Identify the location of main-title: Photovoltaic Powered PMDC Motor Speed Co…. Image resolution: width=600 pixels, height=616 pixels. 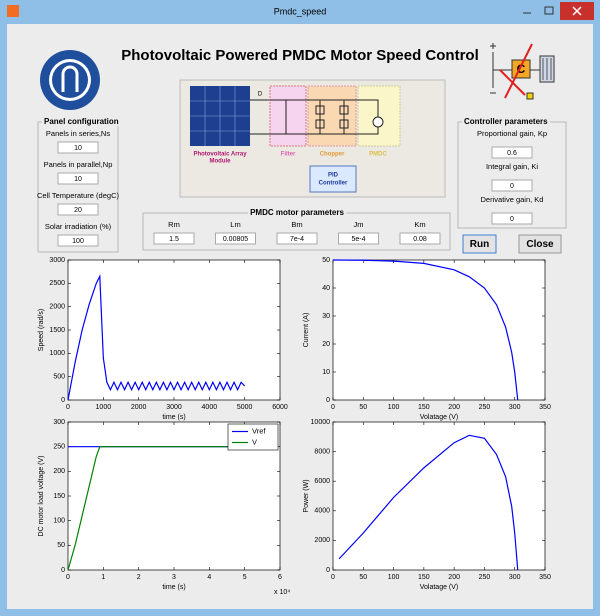
(300, 55).